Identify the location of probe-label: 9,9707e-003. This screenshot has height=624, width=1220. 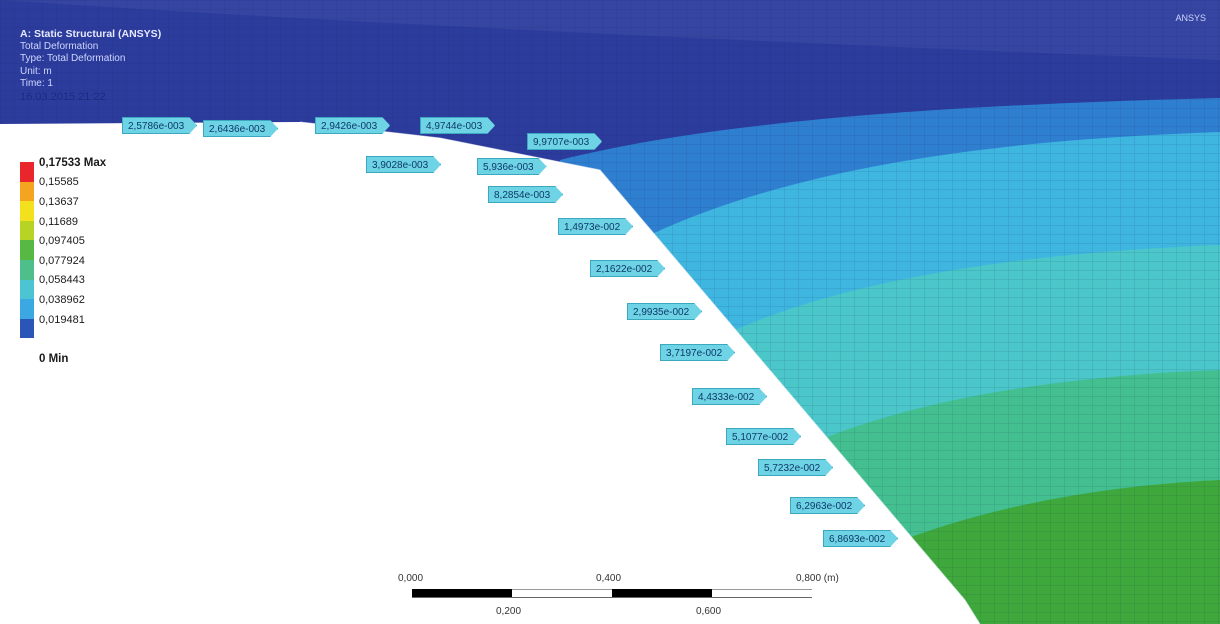
(564, 141).